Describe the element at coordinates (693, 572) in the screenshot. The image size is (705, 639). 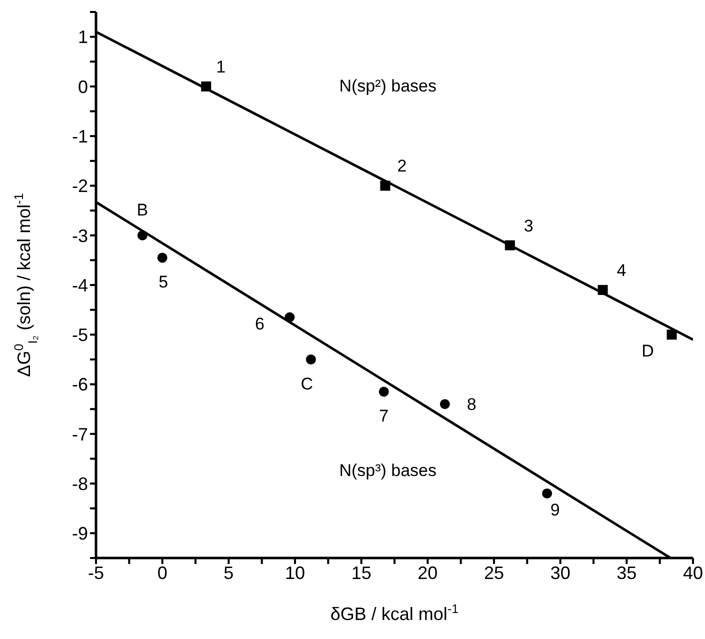
I see `x-tick-label: 40` at that location.